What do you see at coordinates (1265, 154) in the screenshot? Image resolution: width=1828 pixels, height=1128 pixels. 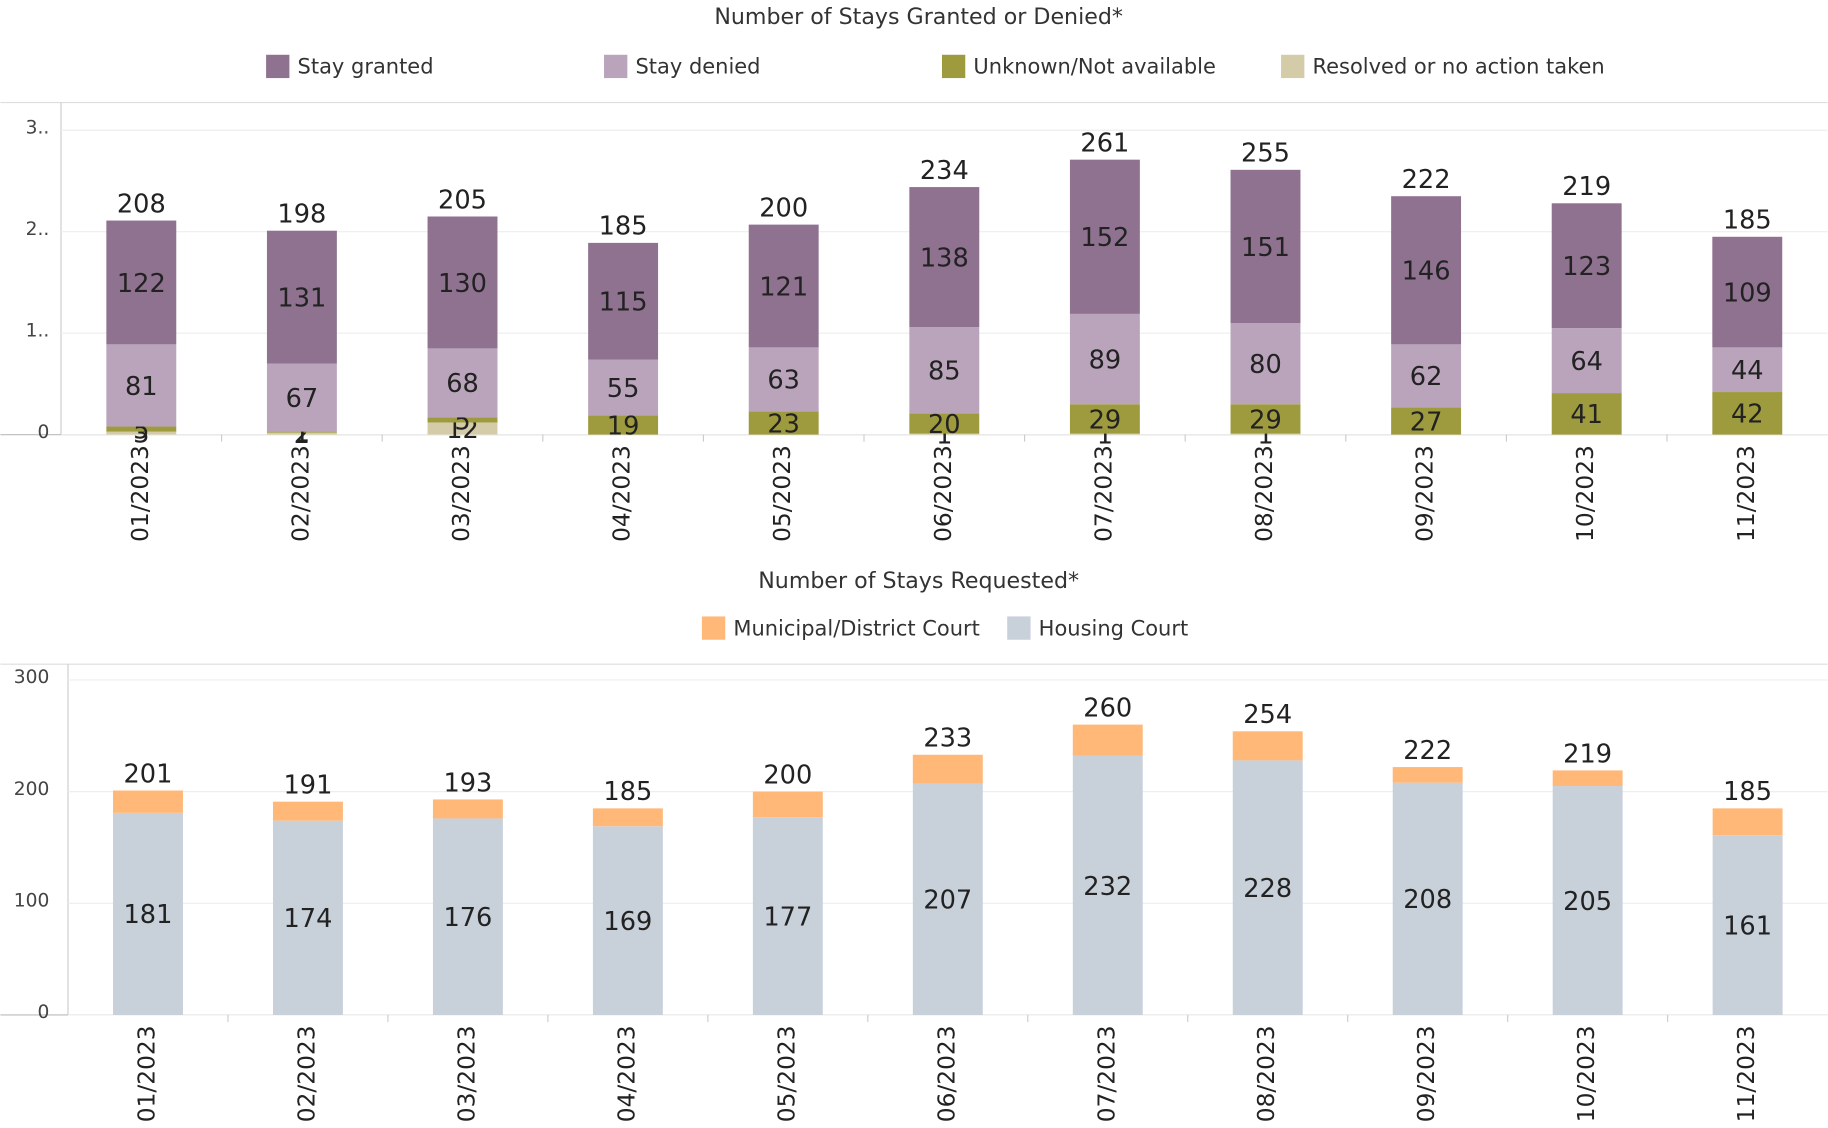 I see `total-label: 255` at bounding box center [1265, 154].